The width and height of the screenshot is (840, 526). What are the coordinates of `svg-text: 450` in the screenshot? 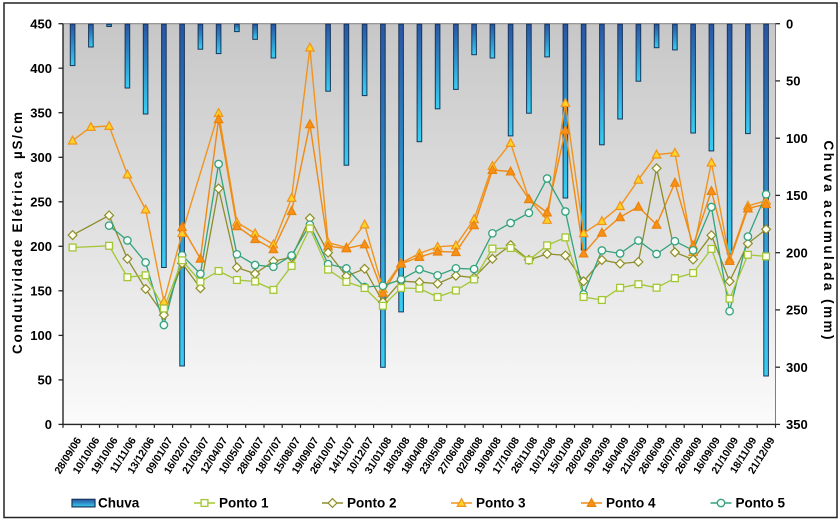 It's located at (41, 23).